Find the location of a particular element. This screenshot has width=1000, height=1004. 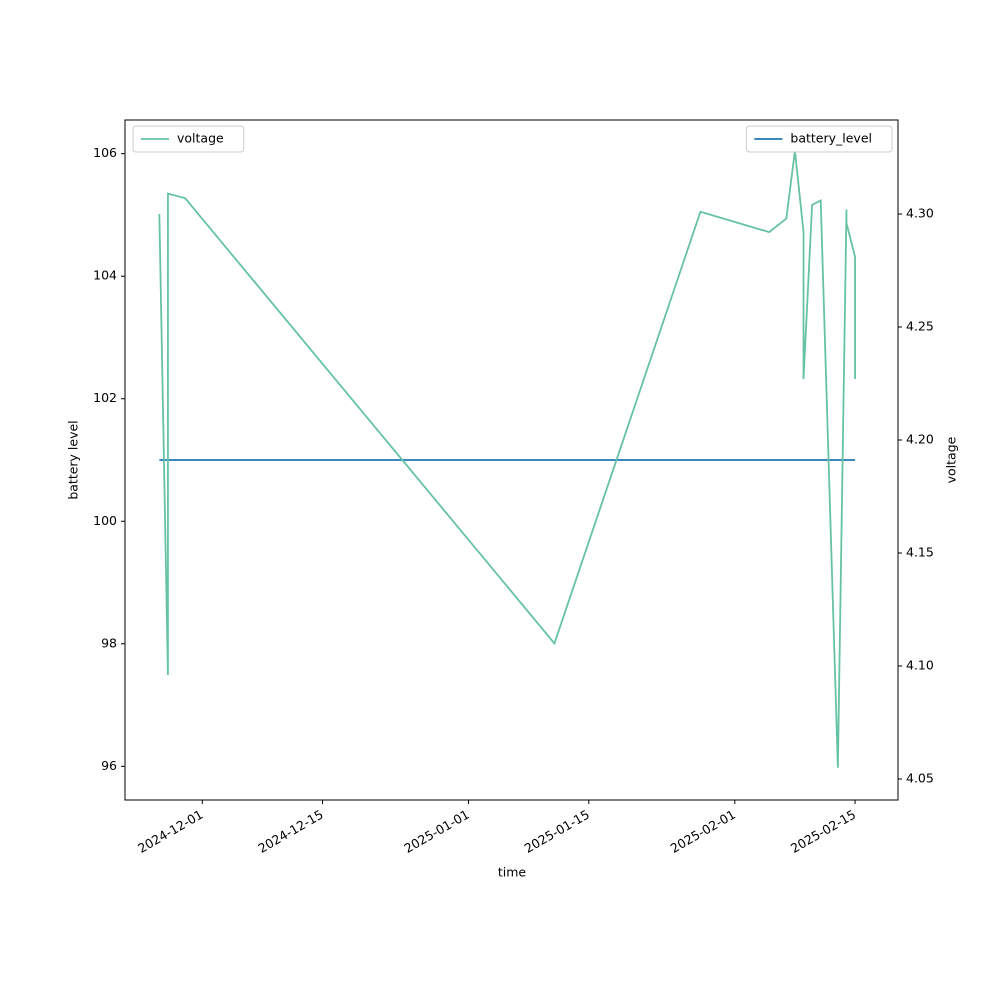

x-tick-label: 2025-01-15 is located at coordinates (557, 831).